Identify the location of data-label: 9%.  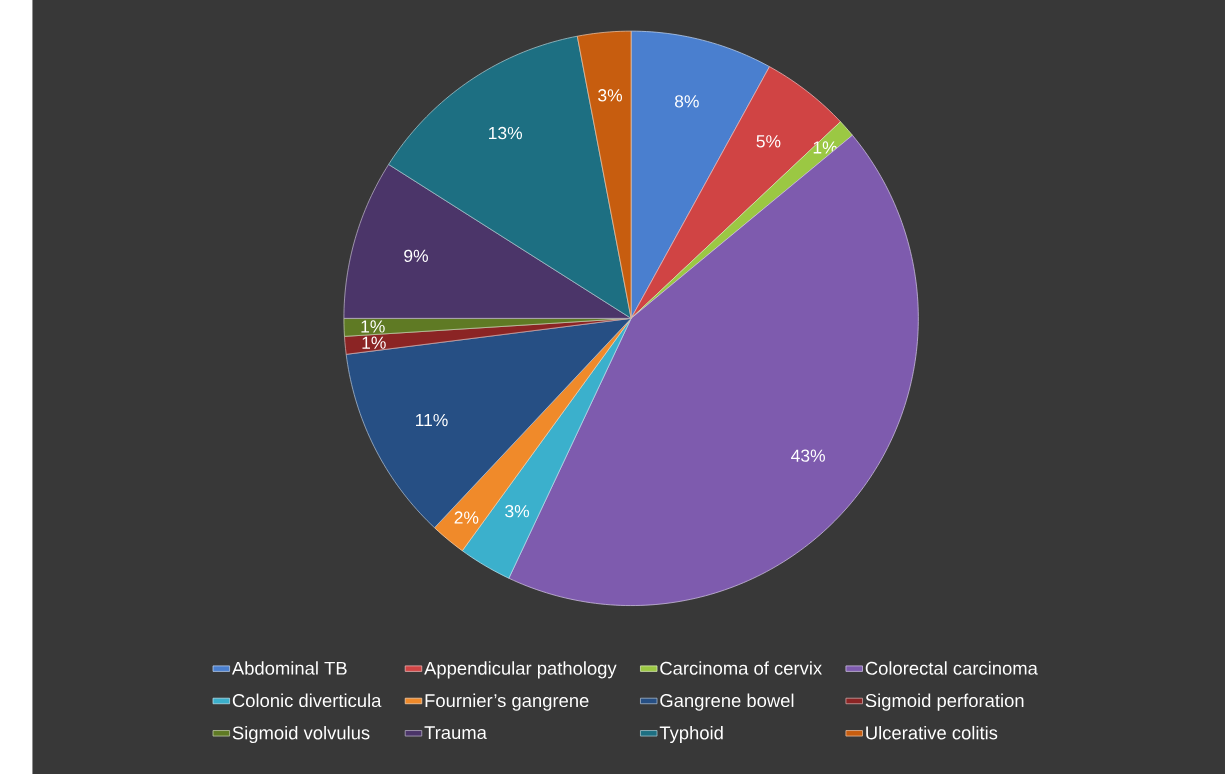
(416, 256).